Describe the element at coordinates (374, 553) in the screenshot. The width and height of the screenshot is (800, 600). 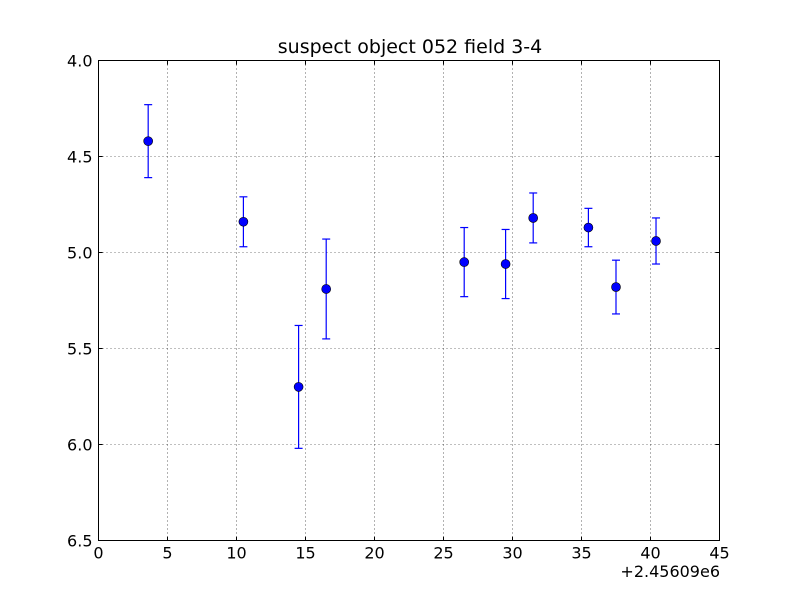
I see `x-tick-label: 20` at that location.